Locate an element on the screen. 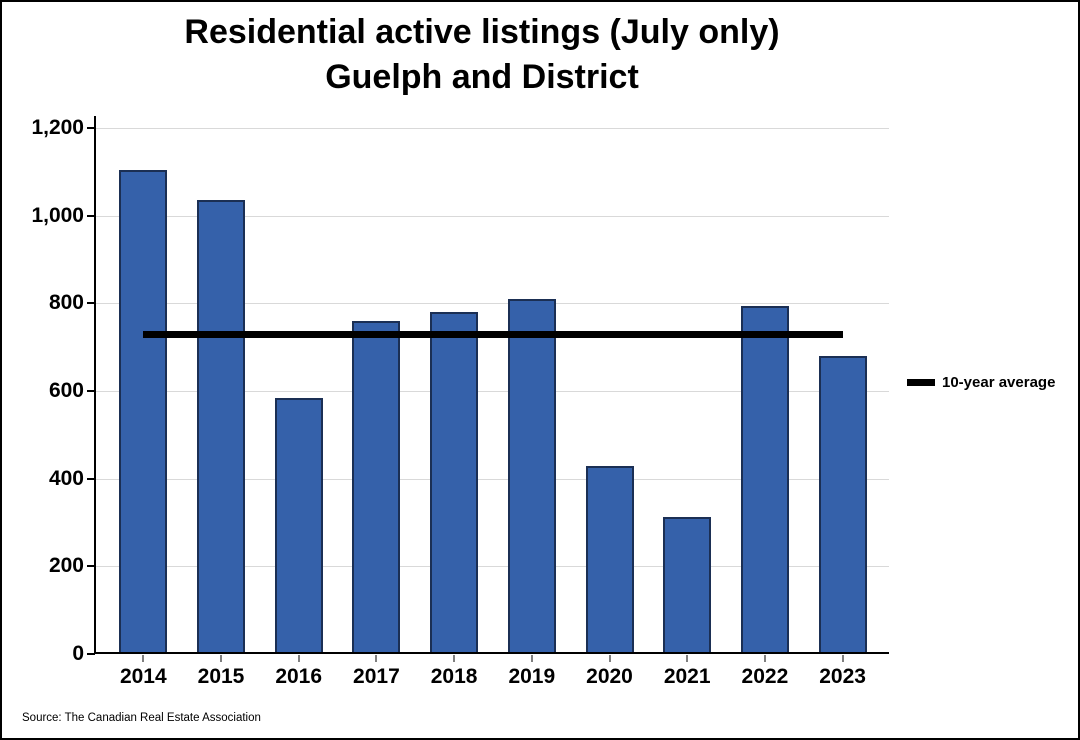 This screenshot has width=1080, height=740. y-axis-tick-label: 0 is located at coordinates (78, 653).